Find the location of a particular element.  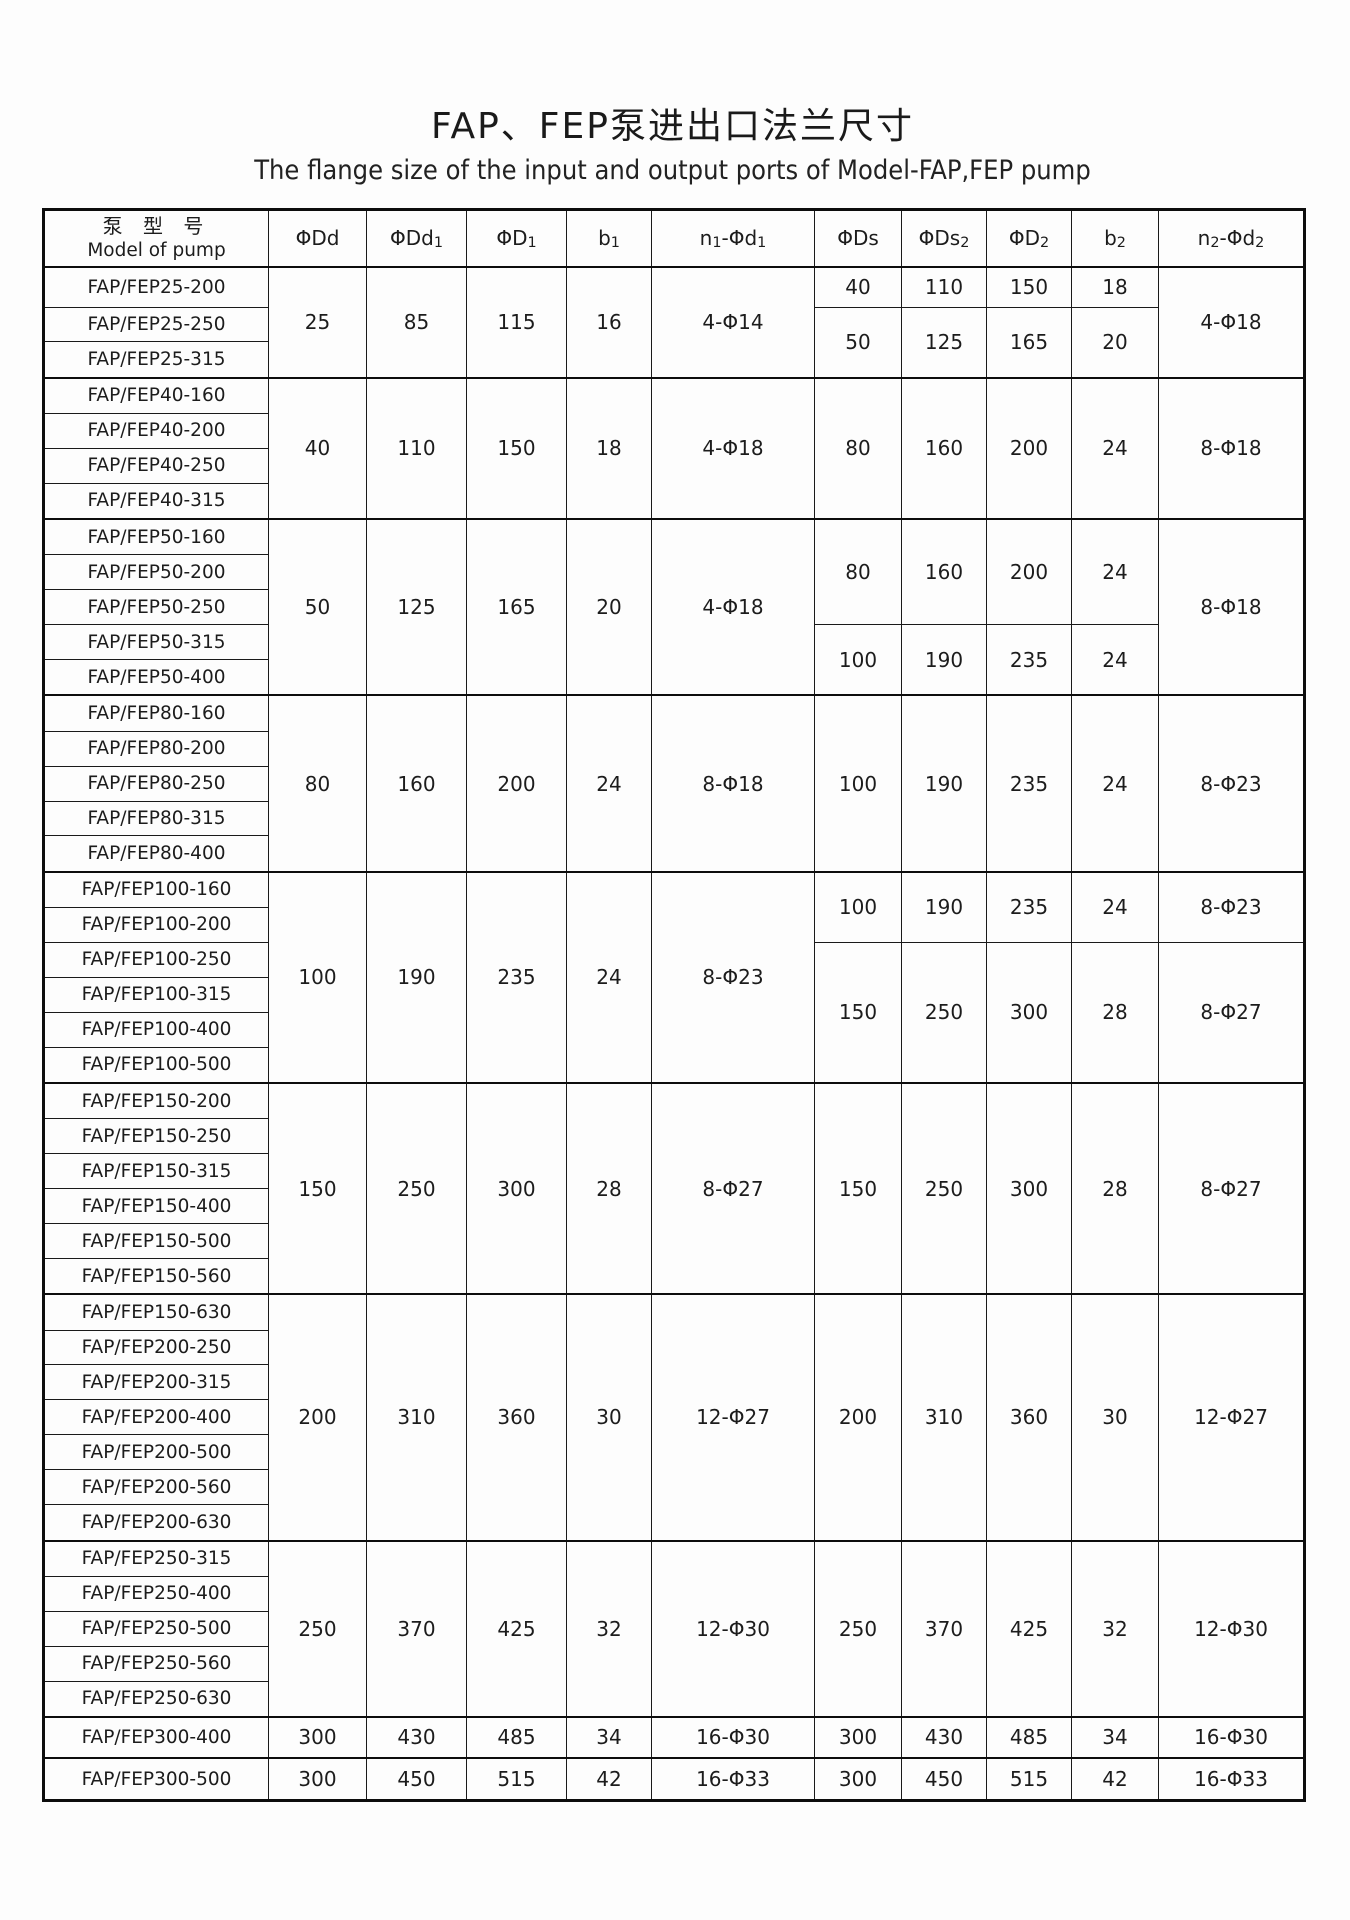

model-cell: FAP/FEP150-500 is located at coordinates (156, 1241).